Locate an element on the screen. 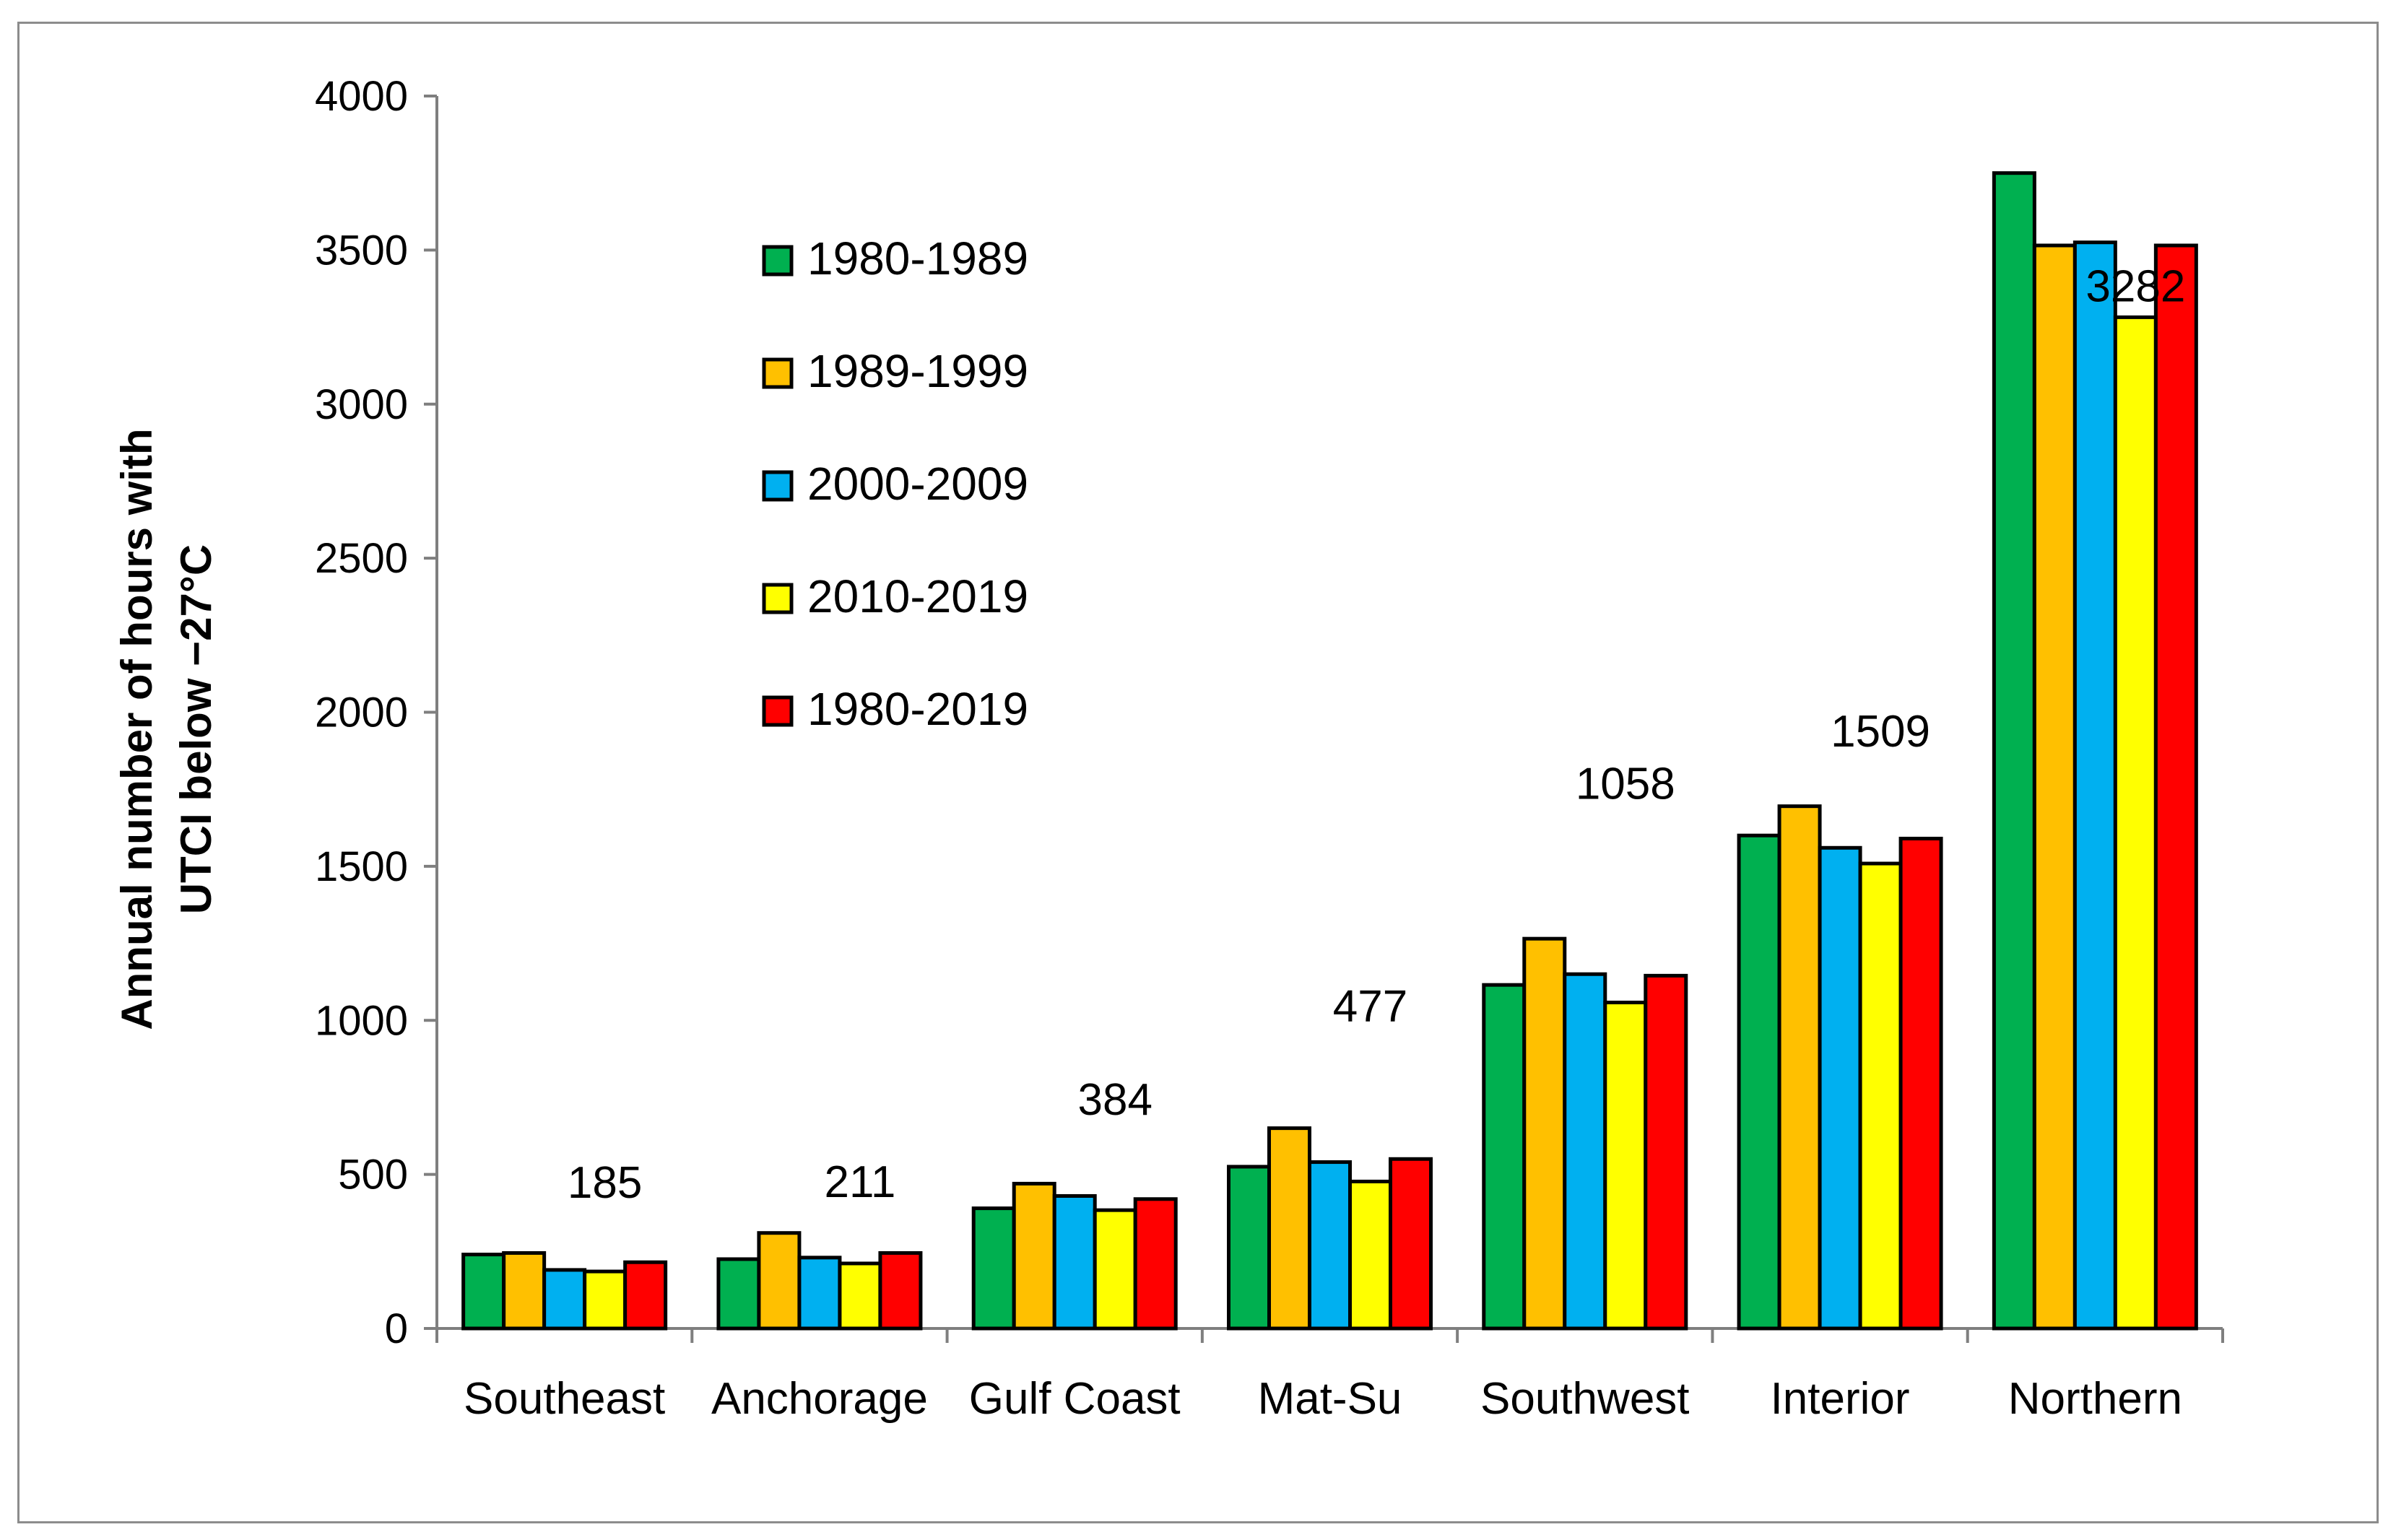 The width and height of the screenshot is (2396, 1540). legend-label: 1980-1989 is located at coordinates (917, 258).